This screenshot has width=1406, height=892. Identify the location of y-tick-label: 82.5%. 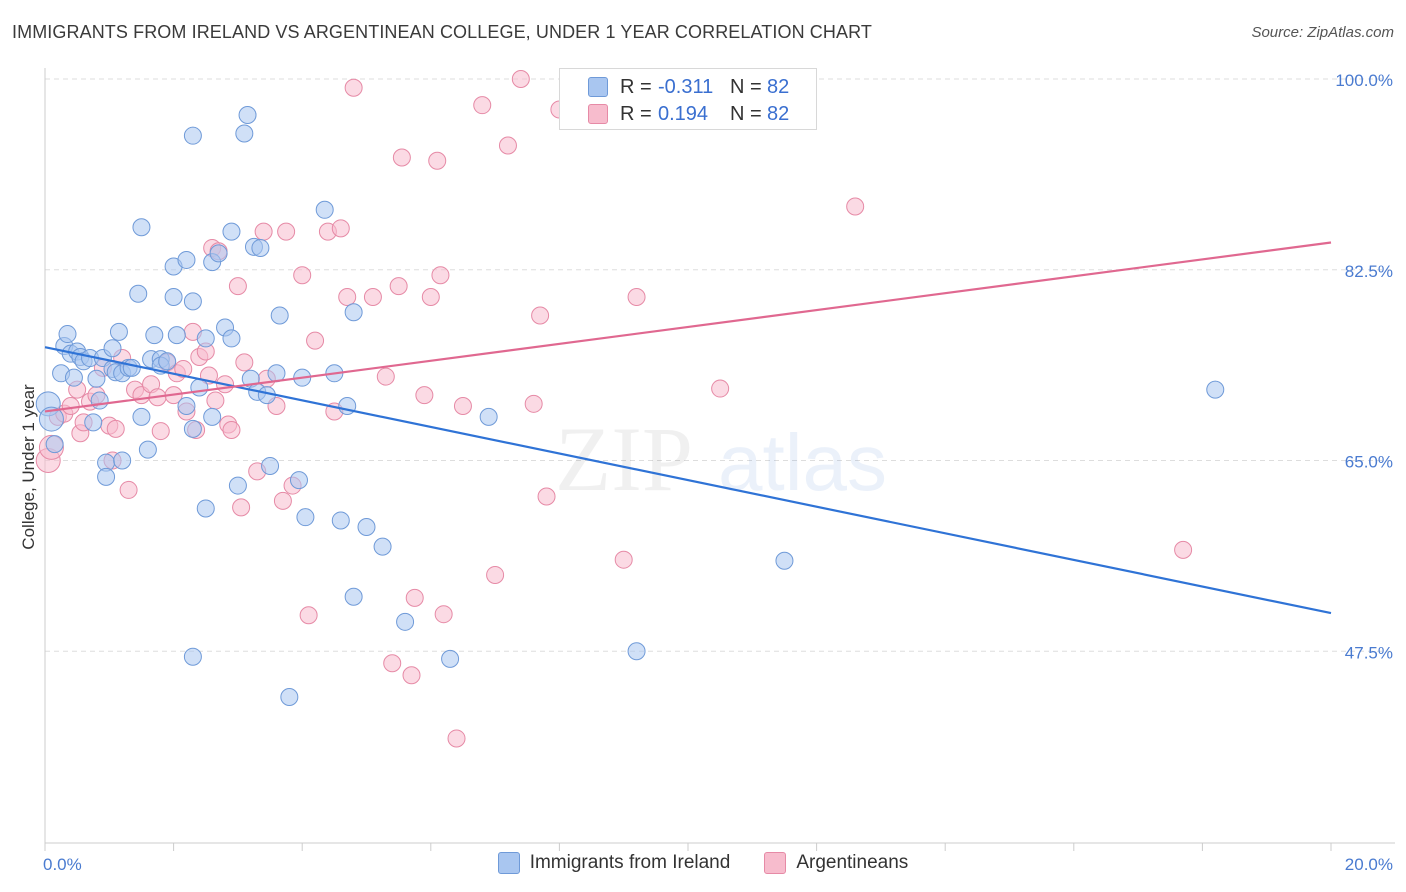
(1369, 271).